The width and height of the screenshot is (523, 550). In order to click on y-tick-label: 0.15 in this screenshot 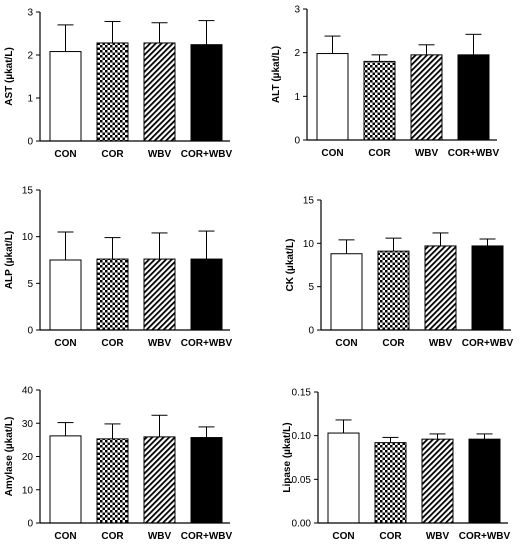, I will do `click(302, 393)`.